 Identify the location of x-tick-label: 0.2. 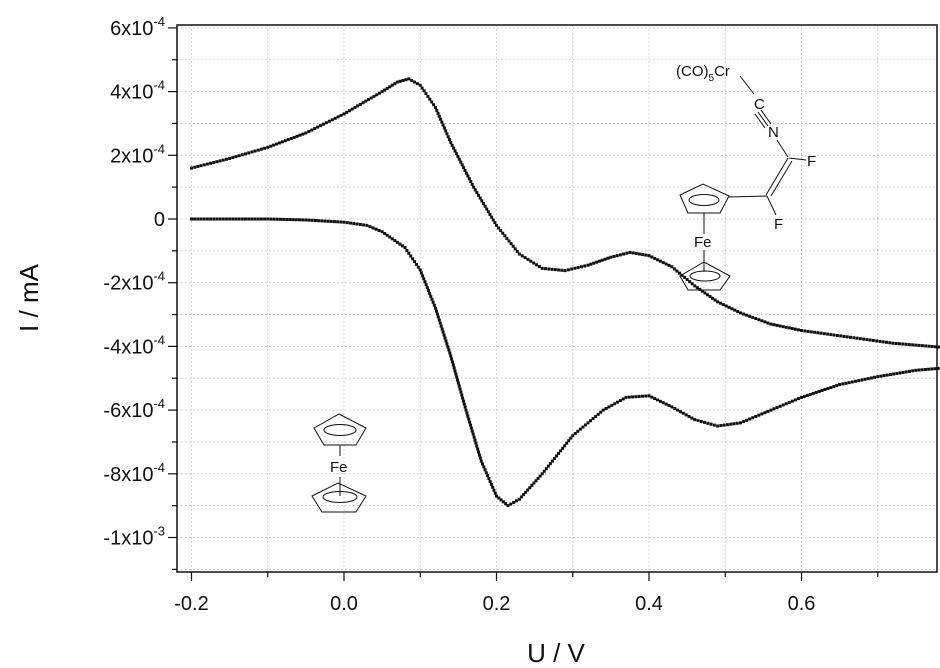
(497, 604).